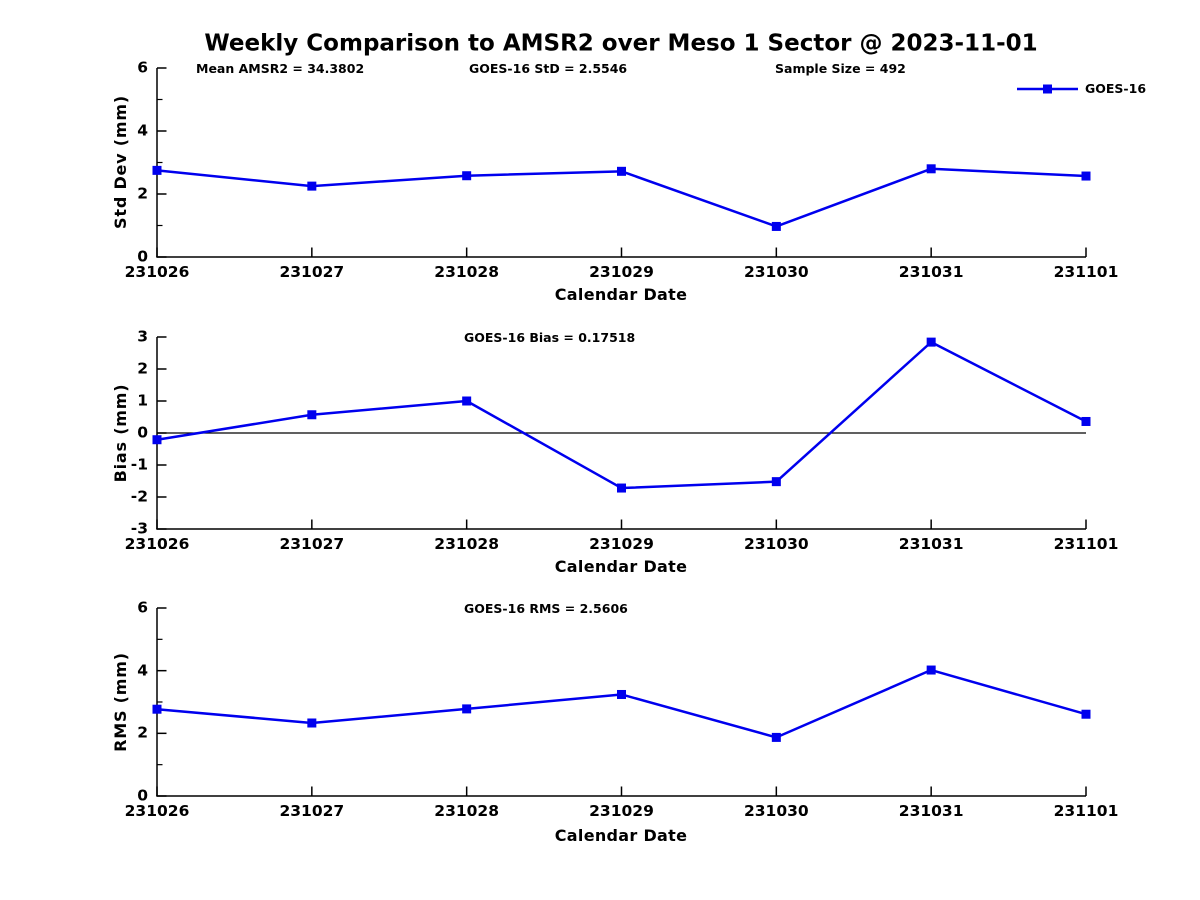 This screenshot has height=900, width=1200. What do you see at coordinates (142, 336) in the screenshot?
I see `y-tick-label: 3` at bounding box center [142, 336].